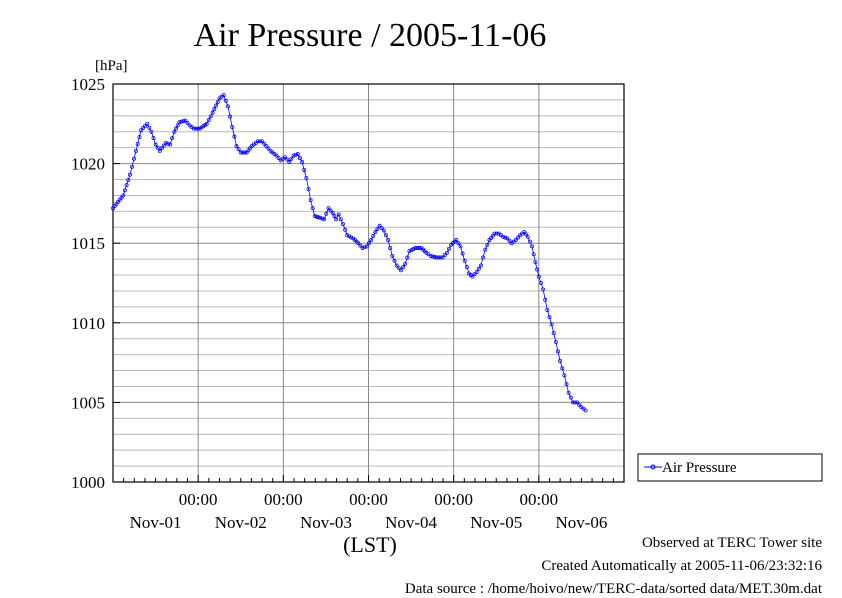 This screenshot has height=598, width=842. What do you see at coordinates (88, 323) in the screenshot?
I see `y-tick-label: 1010` at bounding box center [88, 323].